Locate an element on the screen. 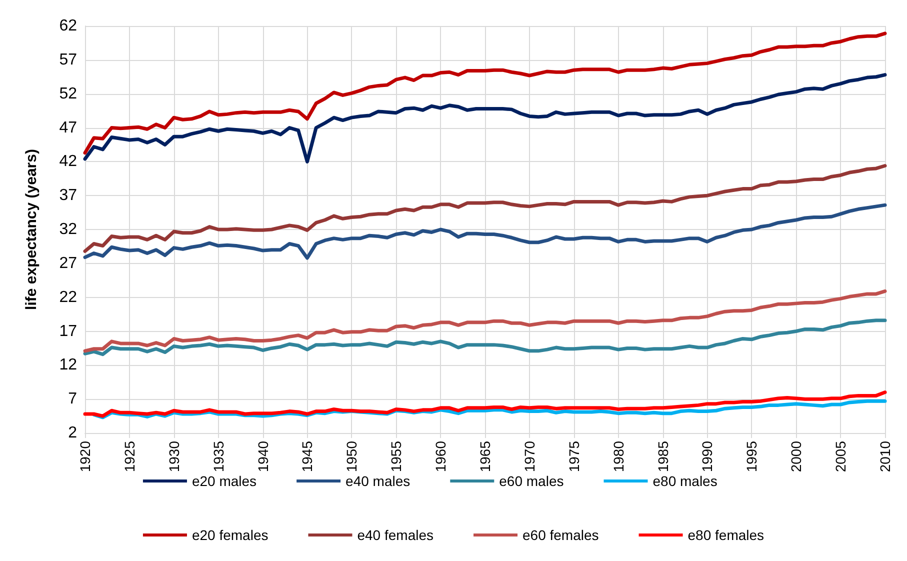 Image resolution: width=907 pixels, height=561 pixels. y-tick-label: 42 is located at coordinates (68, 161).